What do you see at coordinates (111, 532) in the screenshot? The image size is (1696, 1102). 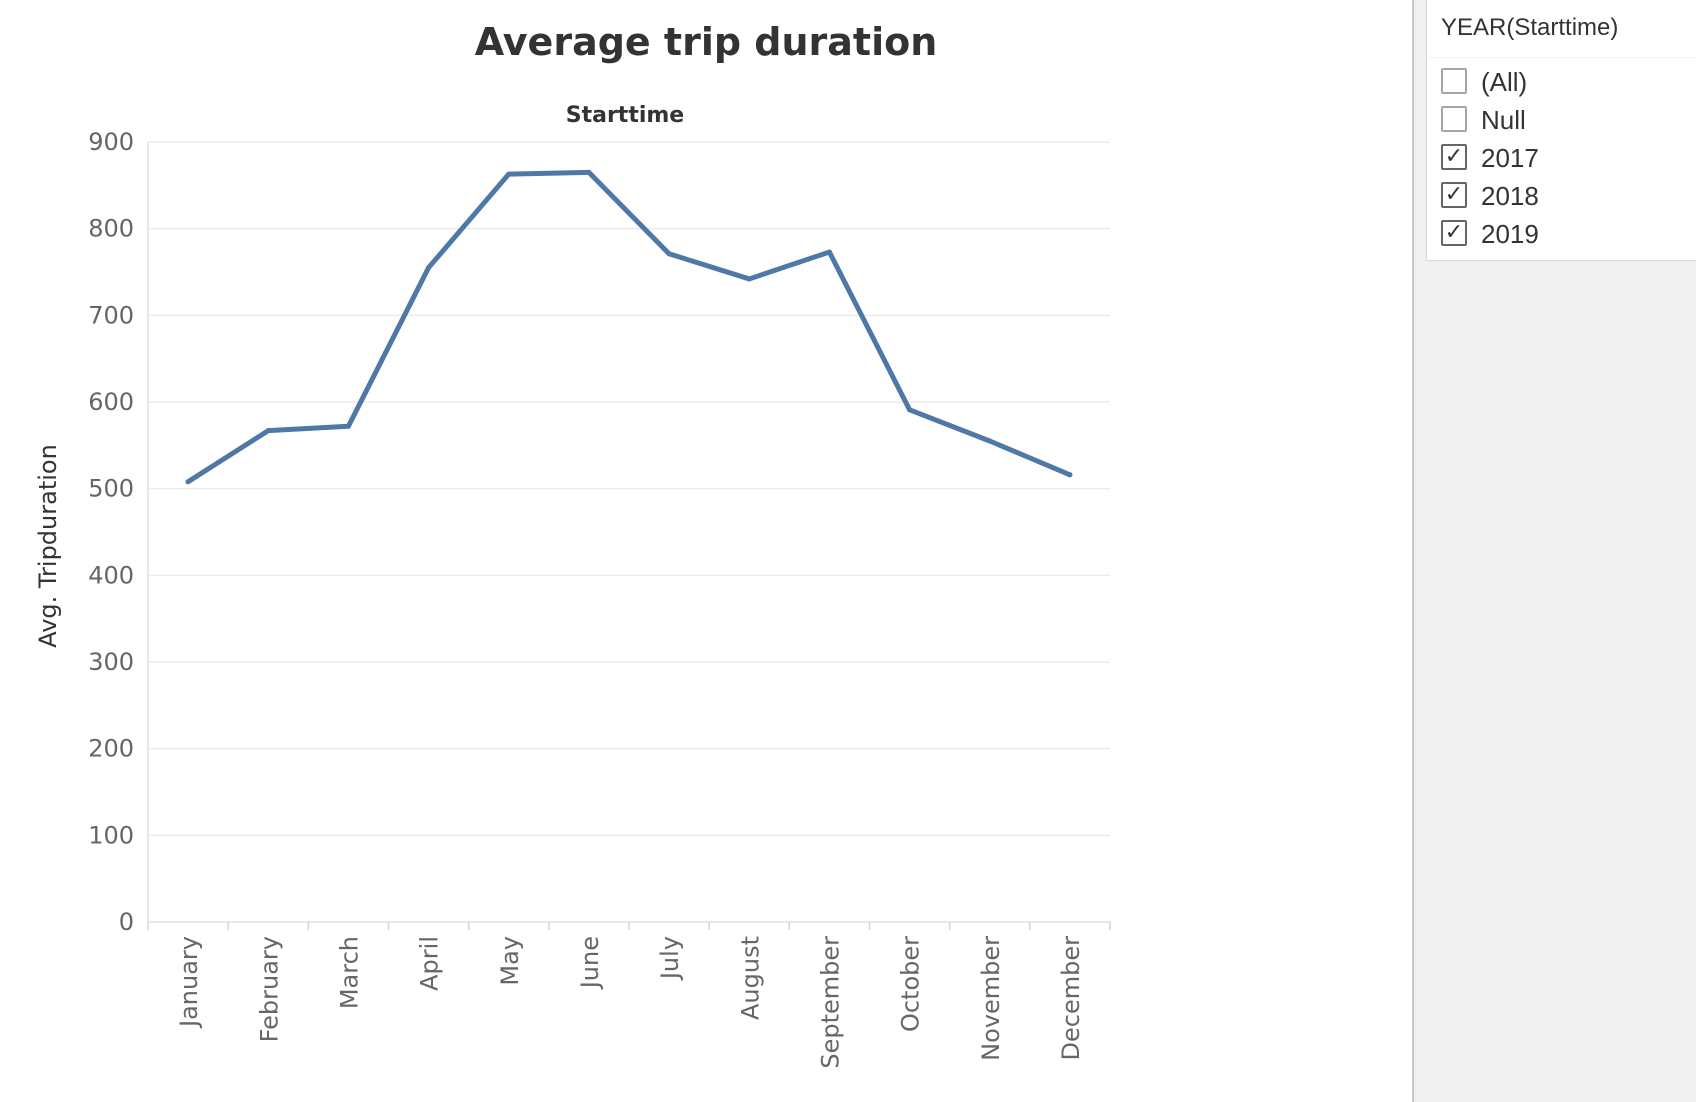 I see `y-axis-ticks: 0 100 200 300 400 500 600 700 800 900` at bounding box center [111, 532].